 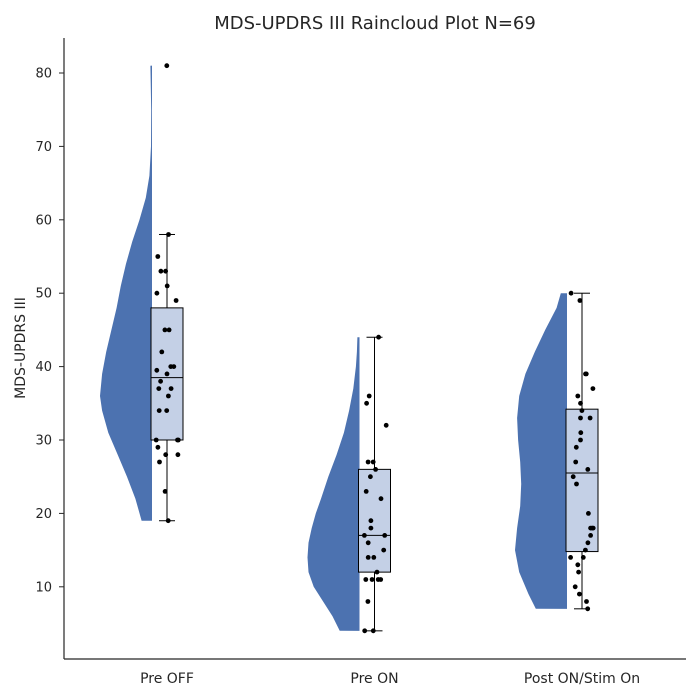 What do you see at coordinates (43, 514) in the screenshot?
I see `y-tick-label: 20` at bounding box center [43, 514].